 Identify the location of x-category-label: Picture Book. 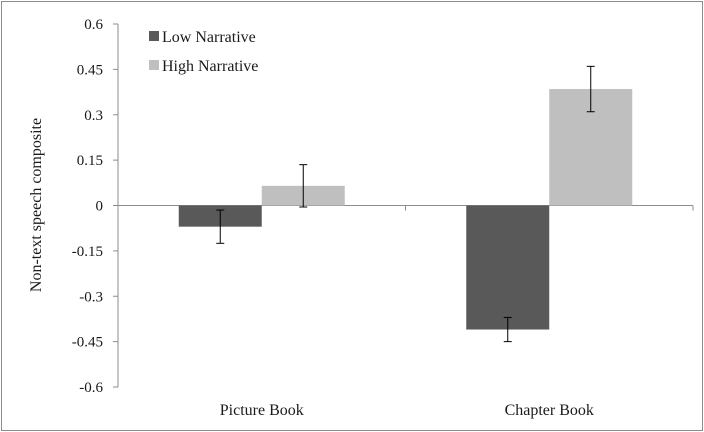
(262, 410).